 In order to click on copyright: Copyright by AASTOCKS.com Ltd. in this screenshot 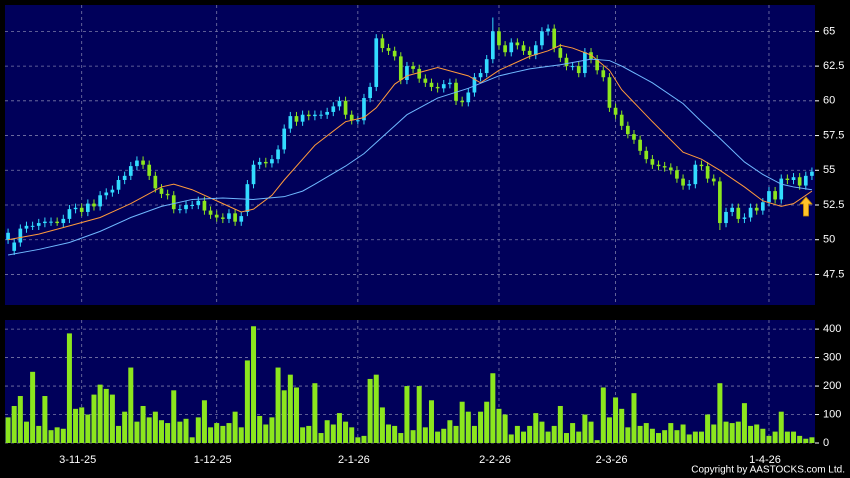, I will do `click(768, 470)`.